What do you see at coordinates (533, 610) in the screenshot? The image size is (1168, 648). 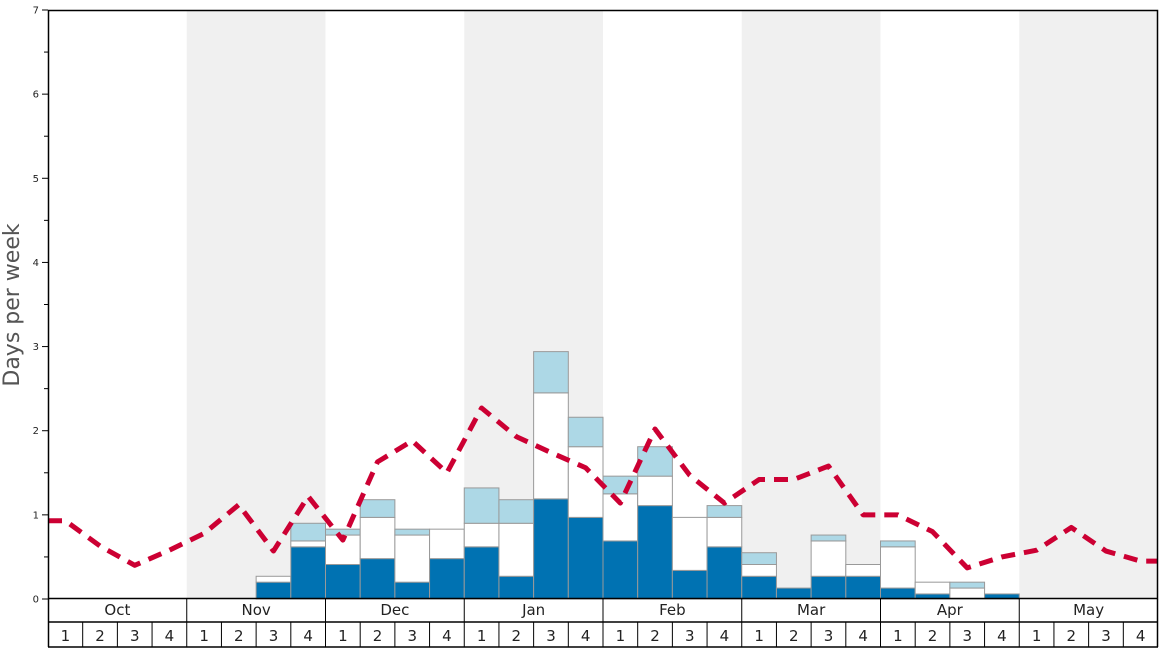 I see `month-label: Jan` at bounding box center [533, 610].